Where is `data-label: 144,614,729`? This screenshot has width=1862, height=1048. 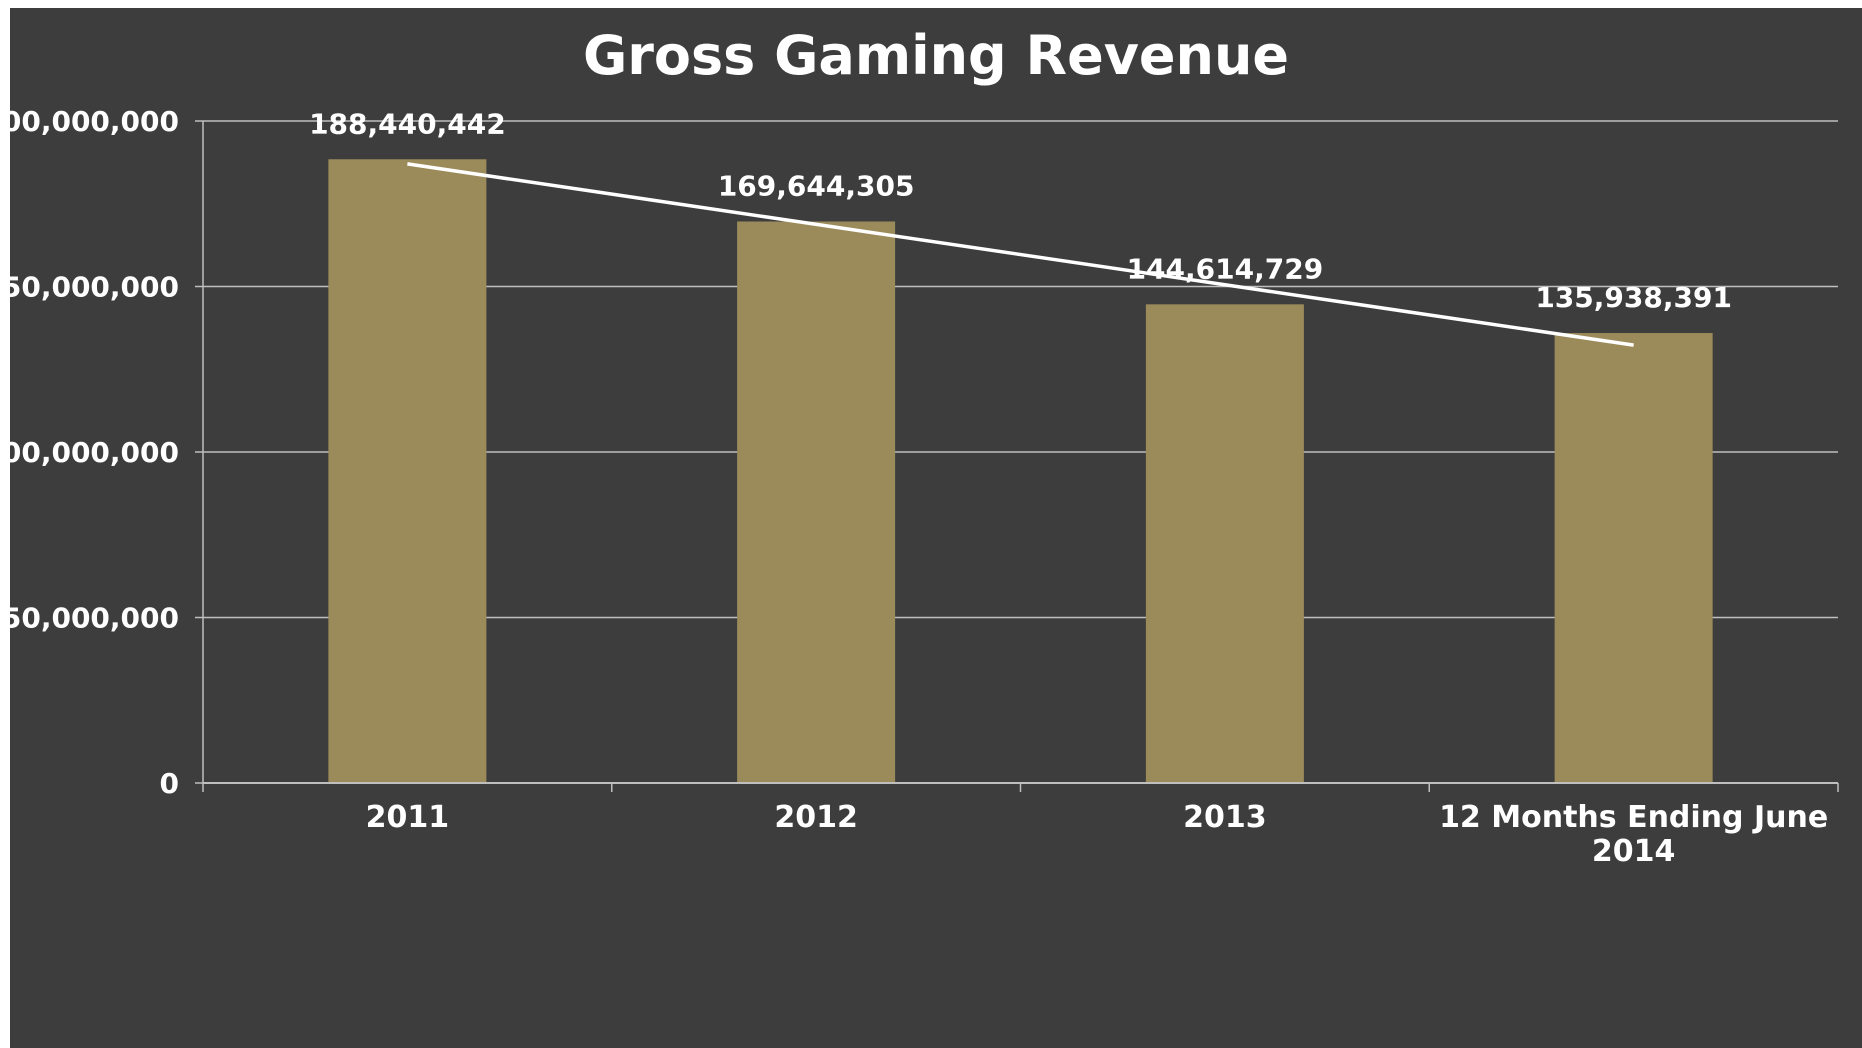
data-label: 144,614,729 is located at coordinates (1225, 268).